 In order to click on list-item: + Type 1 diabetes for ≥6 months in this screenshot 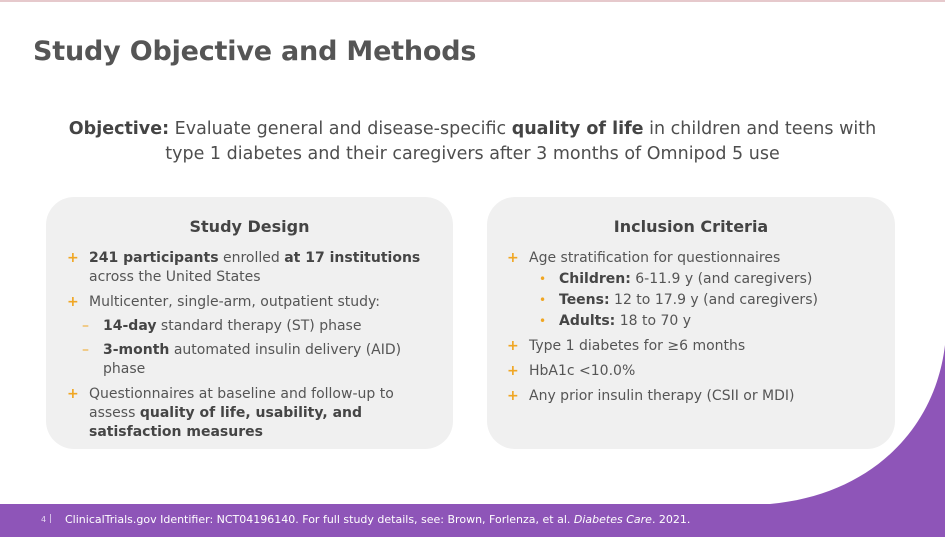, I will do `click(693, 346)`.